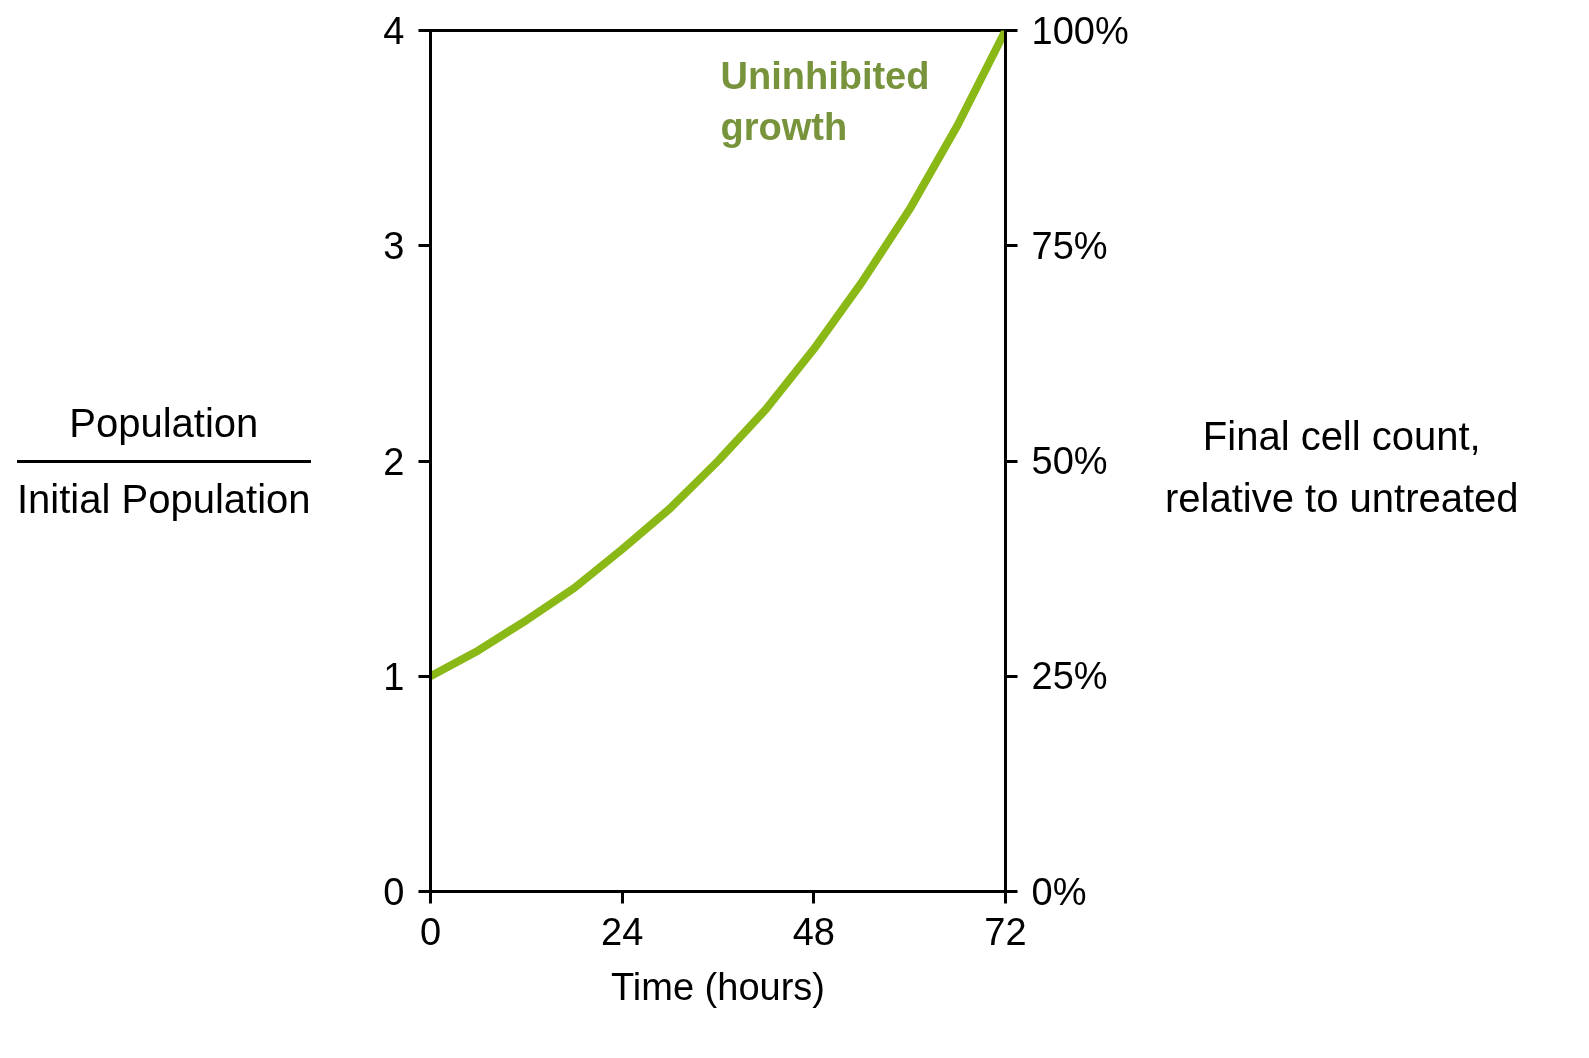 Image resolution: width=1589 pixels, height=1058 pixels. Describe the element at coordinates (430, 931) in the screenshot. I see `x-tick-label: 0` at that location.